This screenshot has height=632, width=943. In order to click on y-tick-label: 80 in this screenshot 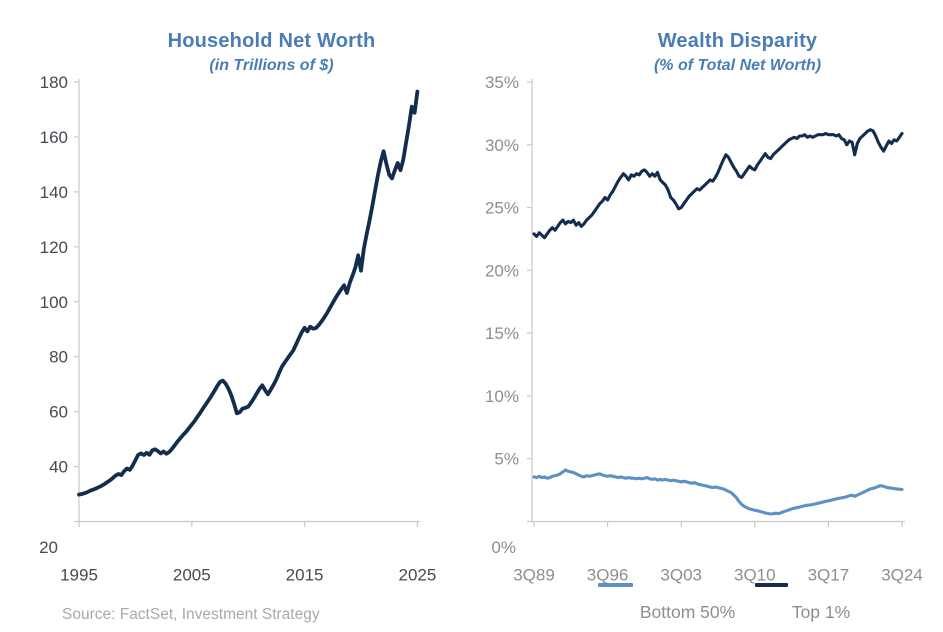, I will do `click(58, 357)`.